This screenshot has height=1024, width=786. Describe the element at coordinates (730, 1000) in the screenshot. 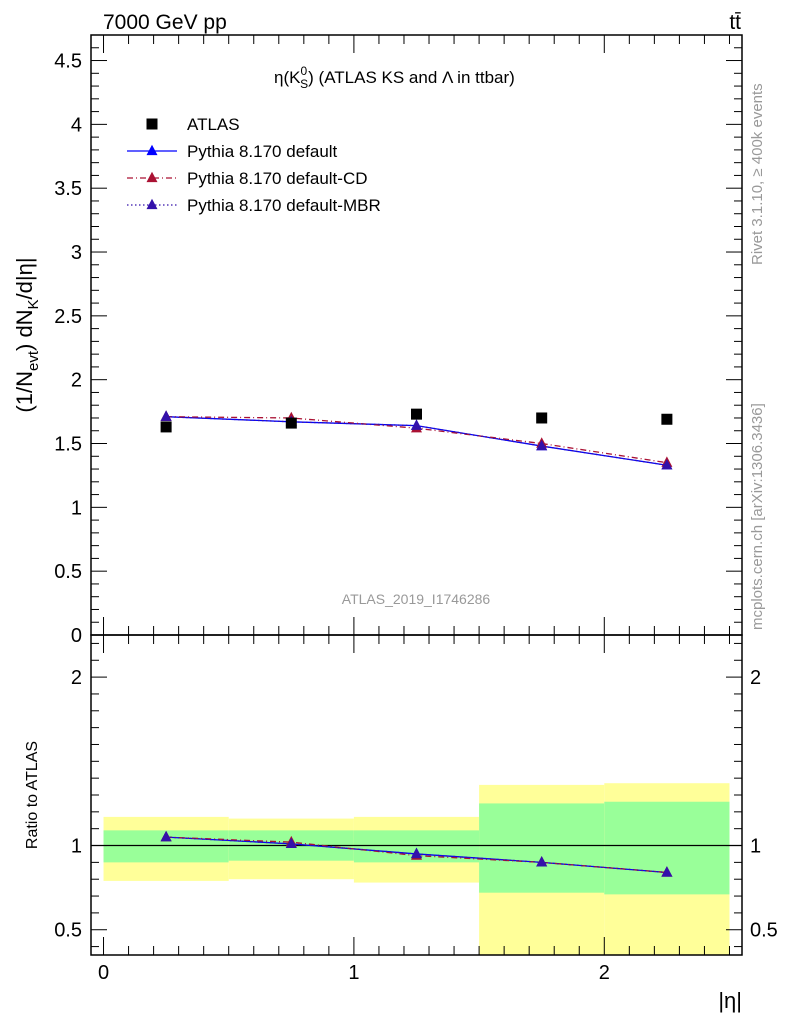

I see `x-axis-label: |η|` at that location.